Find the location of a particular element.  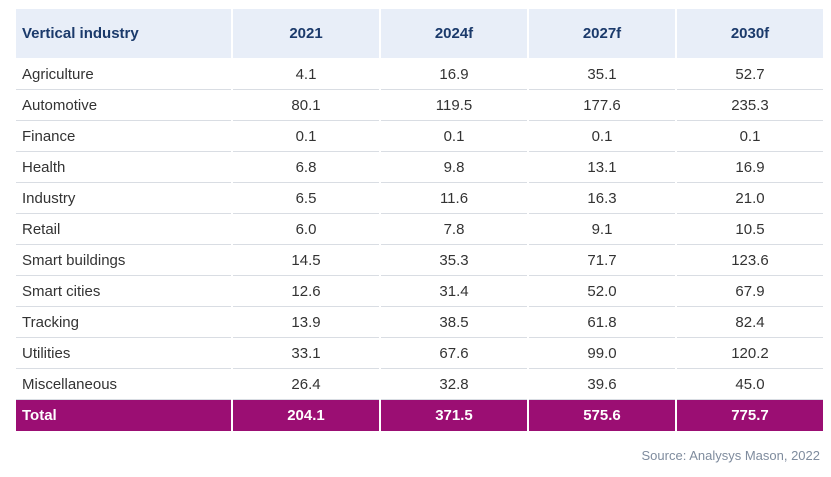

table-row: Automotive 80.1 119.5 177.6 235.3 is located at coordinates (419, 105).